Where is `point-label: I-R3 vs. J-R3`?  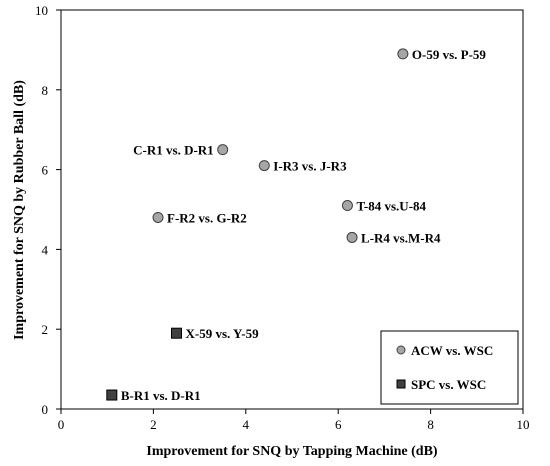 point-label: I-R3 vs. J-R3 is located at coordinates (310, 166).